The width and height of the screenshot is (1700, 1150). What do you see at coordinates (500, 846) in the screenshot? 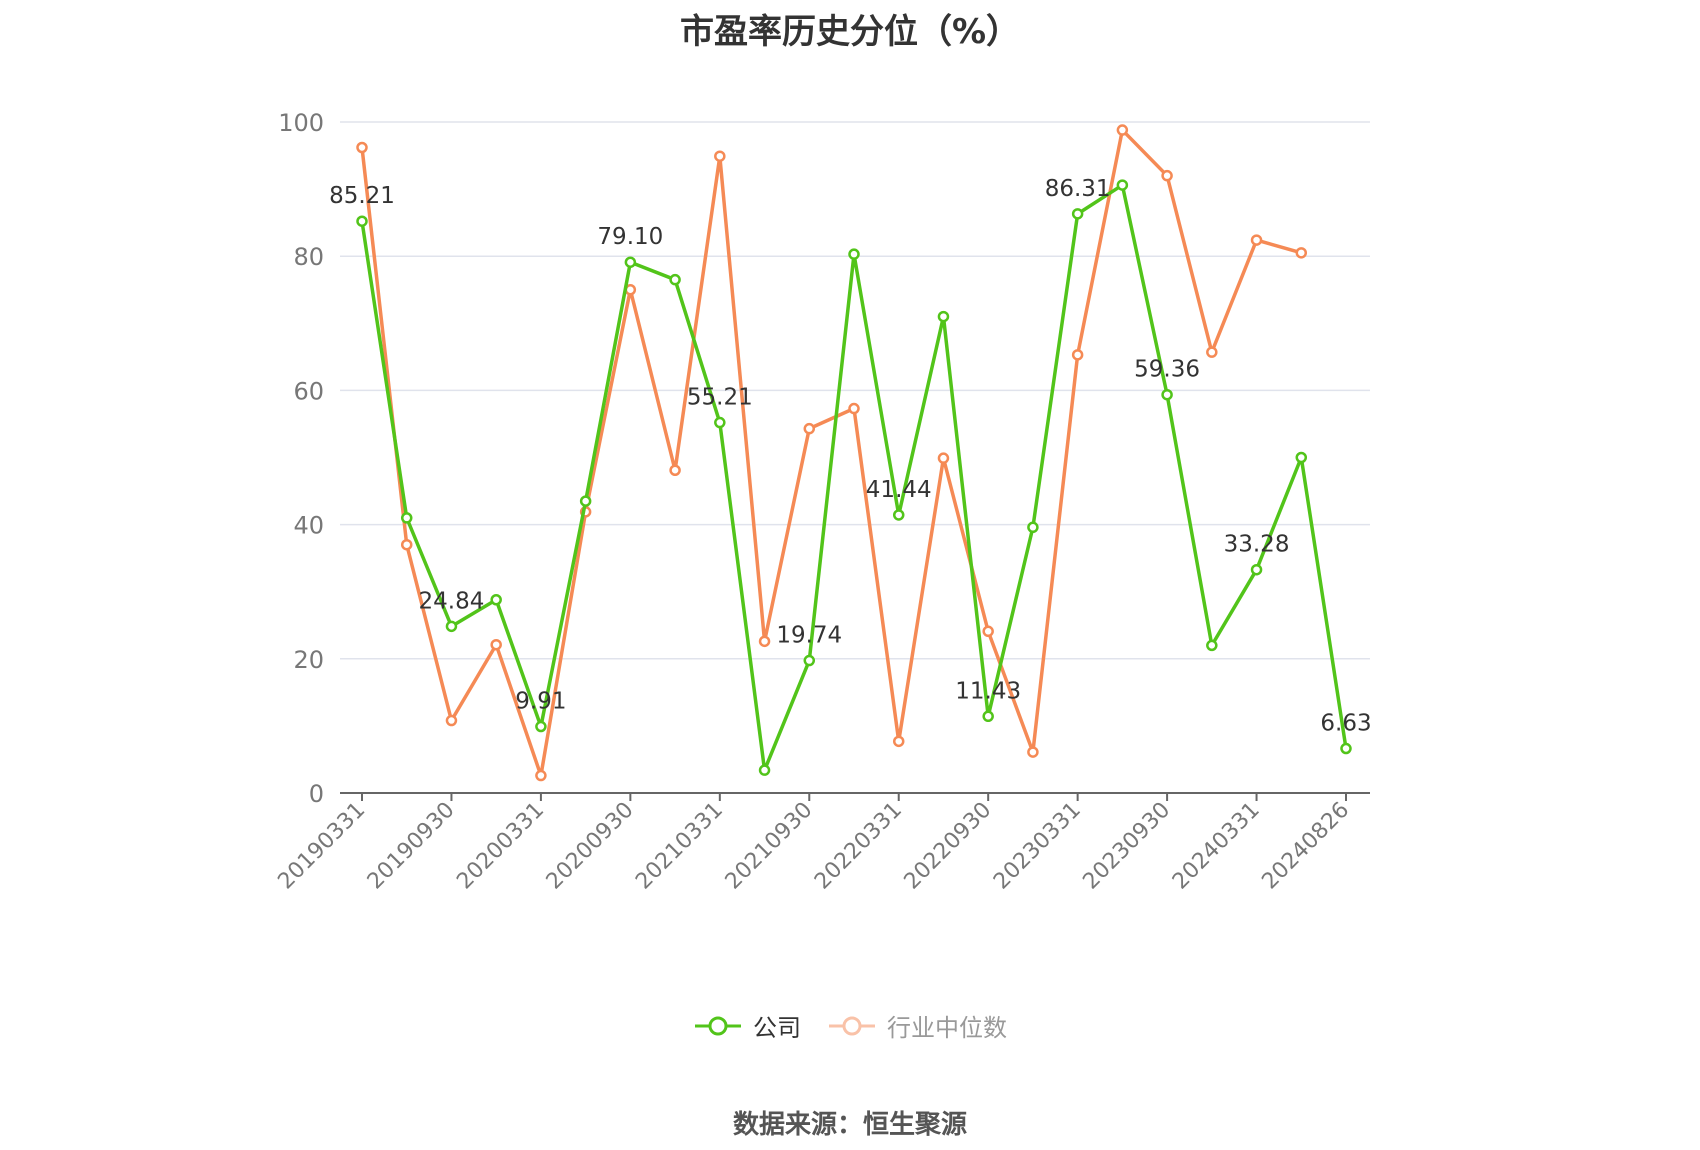
I see `x-tick-label: 20200331` at bounding box center [500, 846].